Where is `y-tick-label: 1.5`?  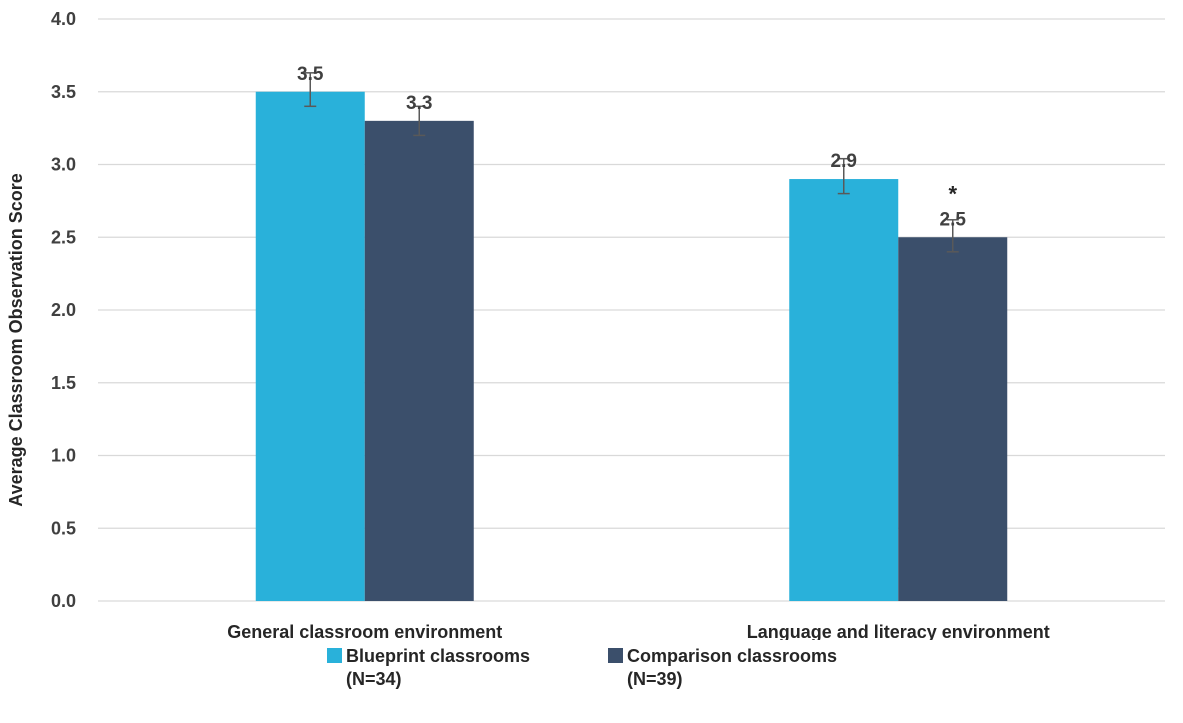
y-tick-label: 1.5 is located at coordinates (63, 383).